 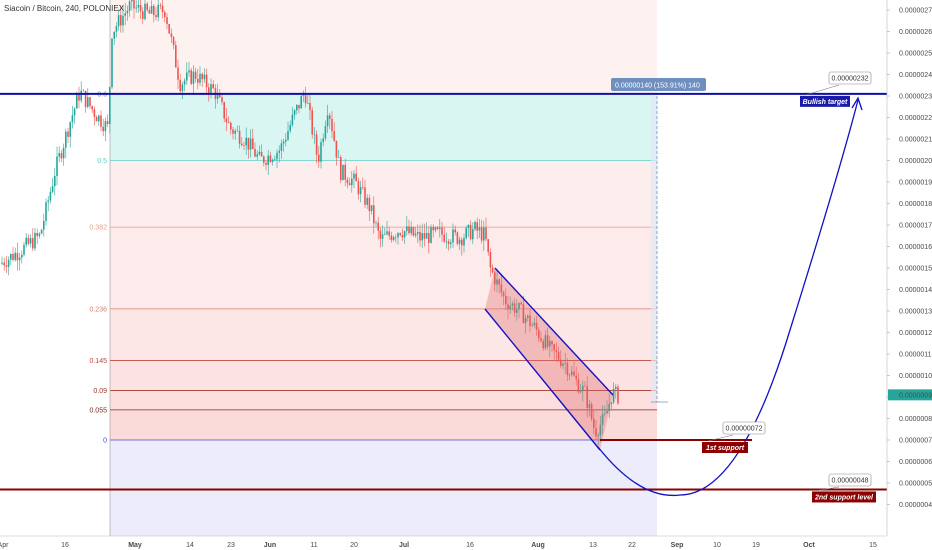 What do you see at coordinates (844, 497) in the screenshot?
I see `callout-label: 2nd support level` at bounding box center [844, 497].